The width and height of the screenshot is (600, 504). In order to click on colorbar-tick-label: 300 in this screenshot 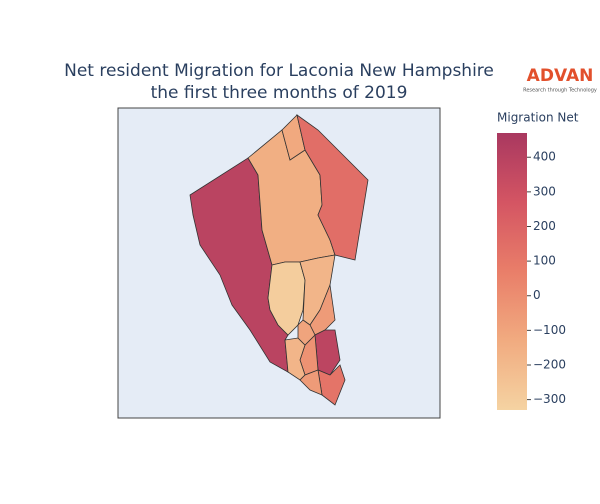, I will do `click(544, 191)`.